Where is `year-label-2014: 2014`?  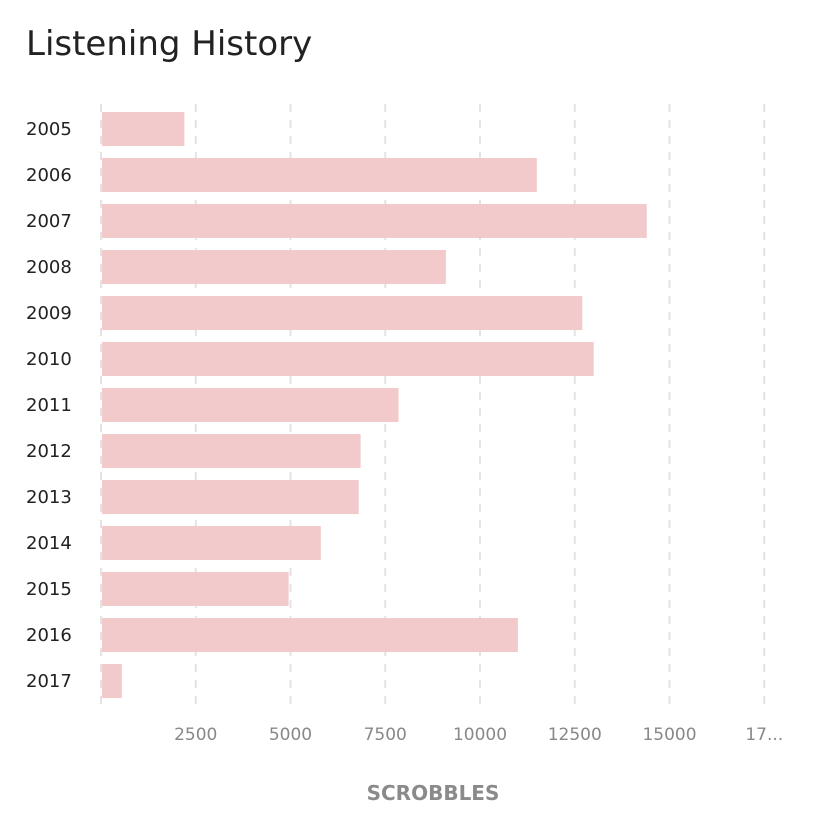 year-label-2014: 2014 is located at coordinates (49, 543).